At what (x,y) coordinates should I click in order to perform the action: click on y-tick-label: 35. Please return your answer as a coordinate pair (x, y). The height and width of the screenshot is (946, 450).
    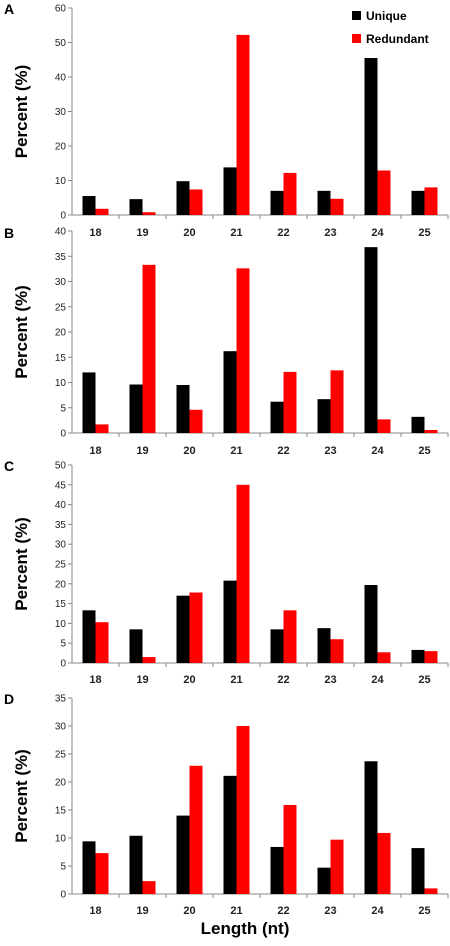
    Looking at the image, I should click on (61, 525).